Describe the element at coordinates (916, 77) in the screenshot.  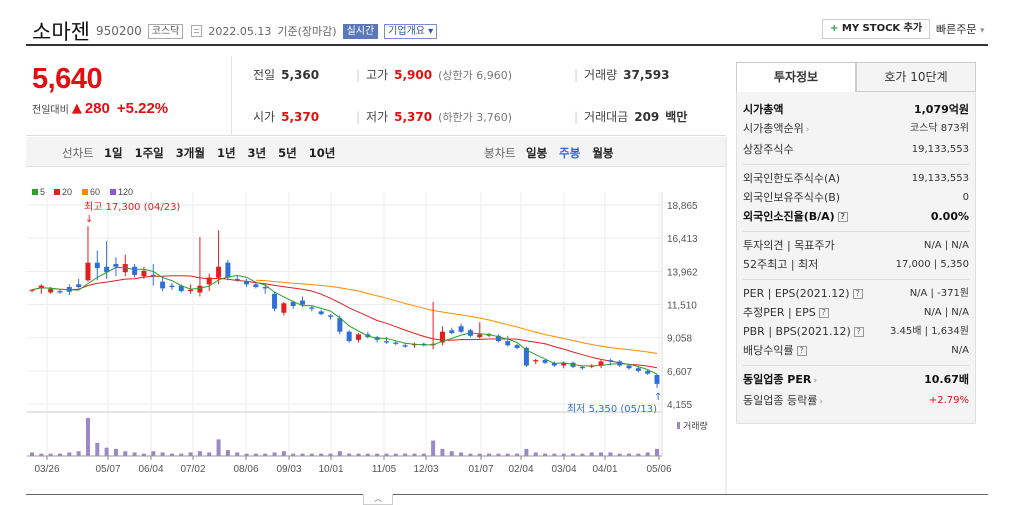
I see `tab-orderbook-10: 호가 10단계` at that location.